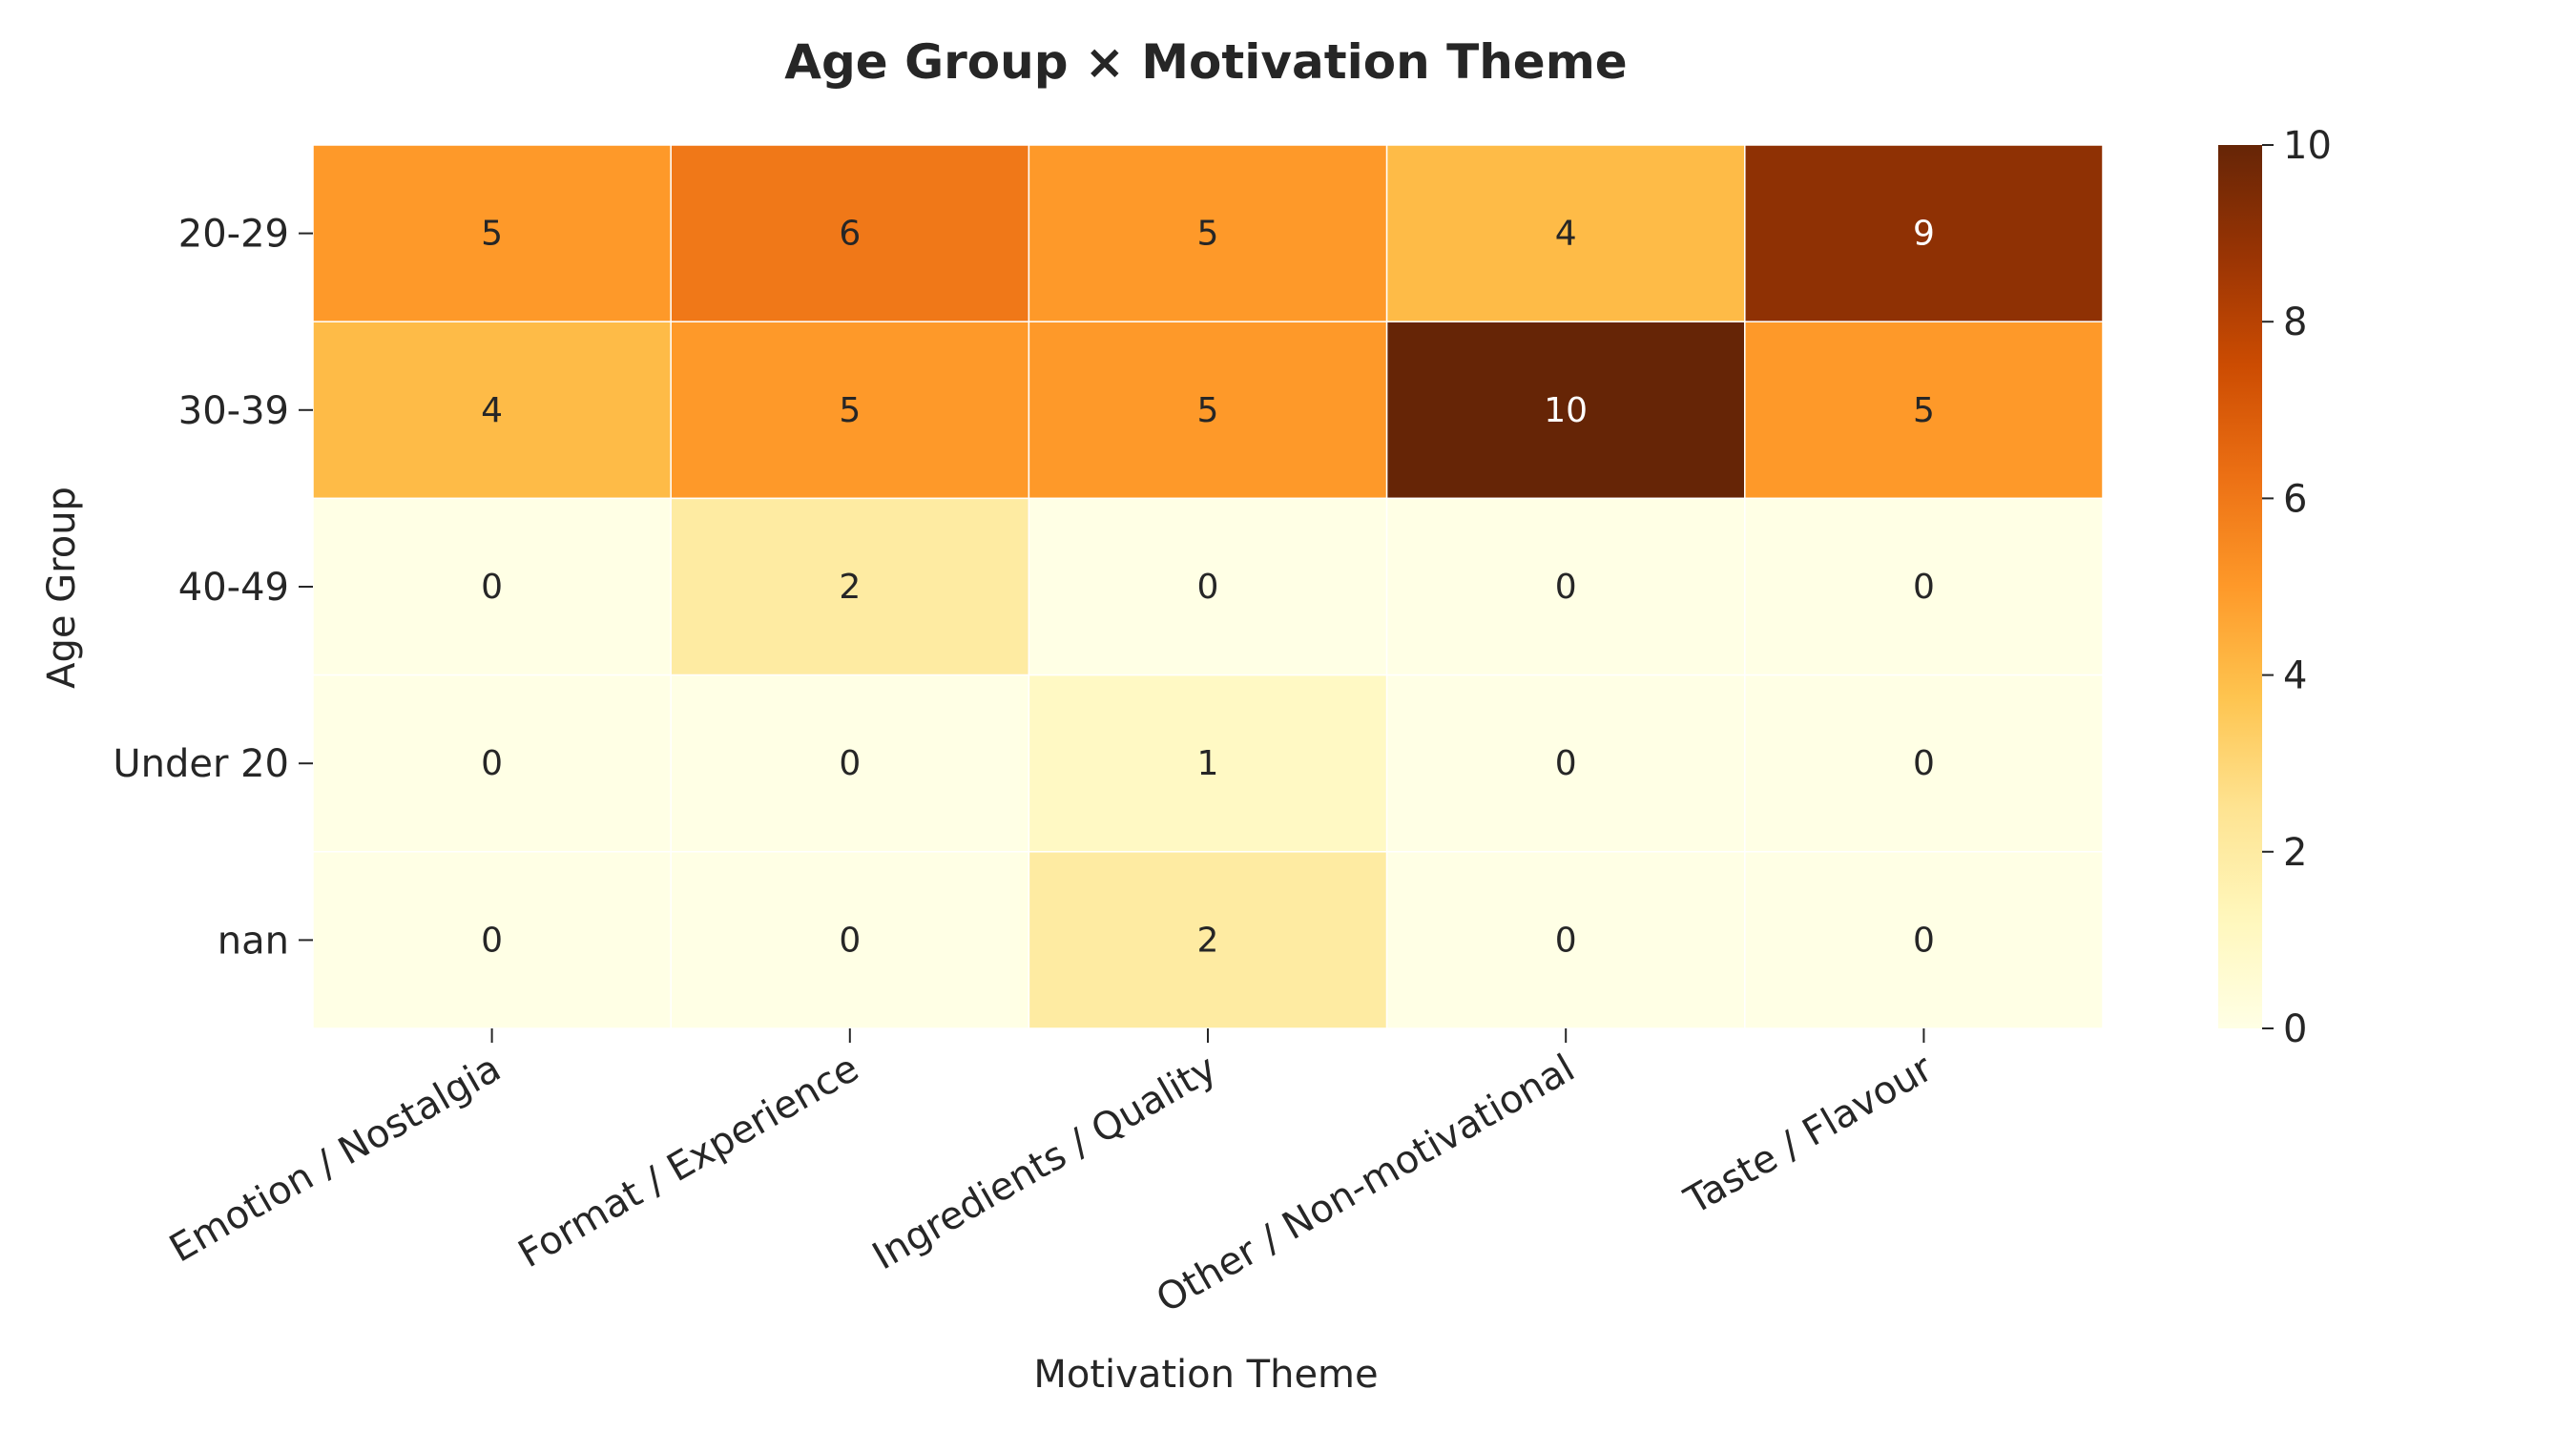 This screenshot has height=1431, width=2576. Describe the element at coordinates (201, 764) in the screenshot. I see `y-tick-label: Under 20` at that location.